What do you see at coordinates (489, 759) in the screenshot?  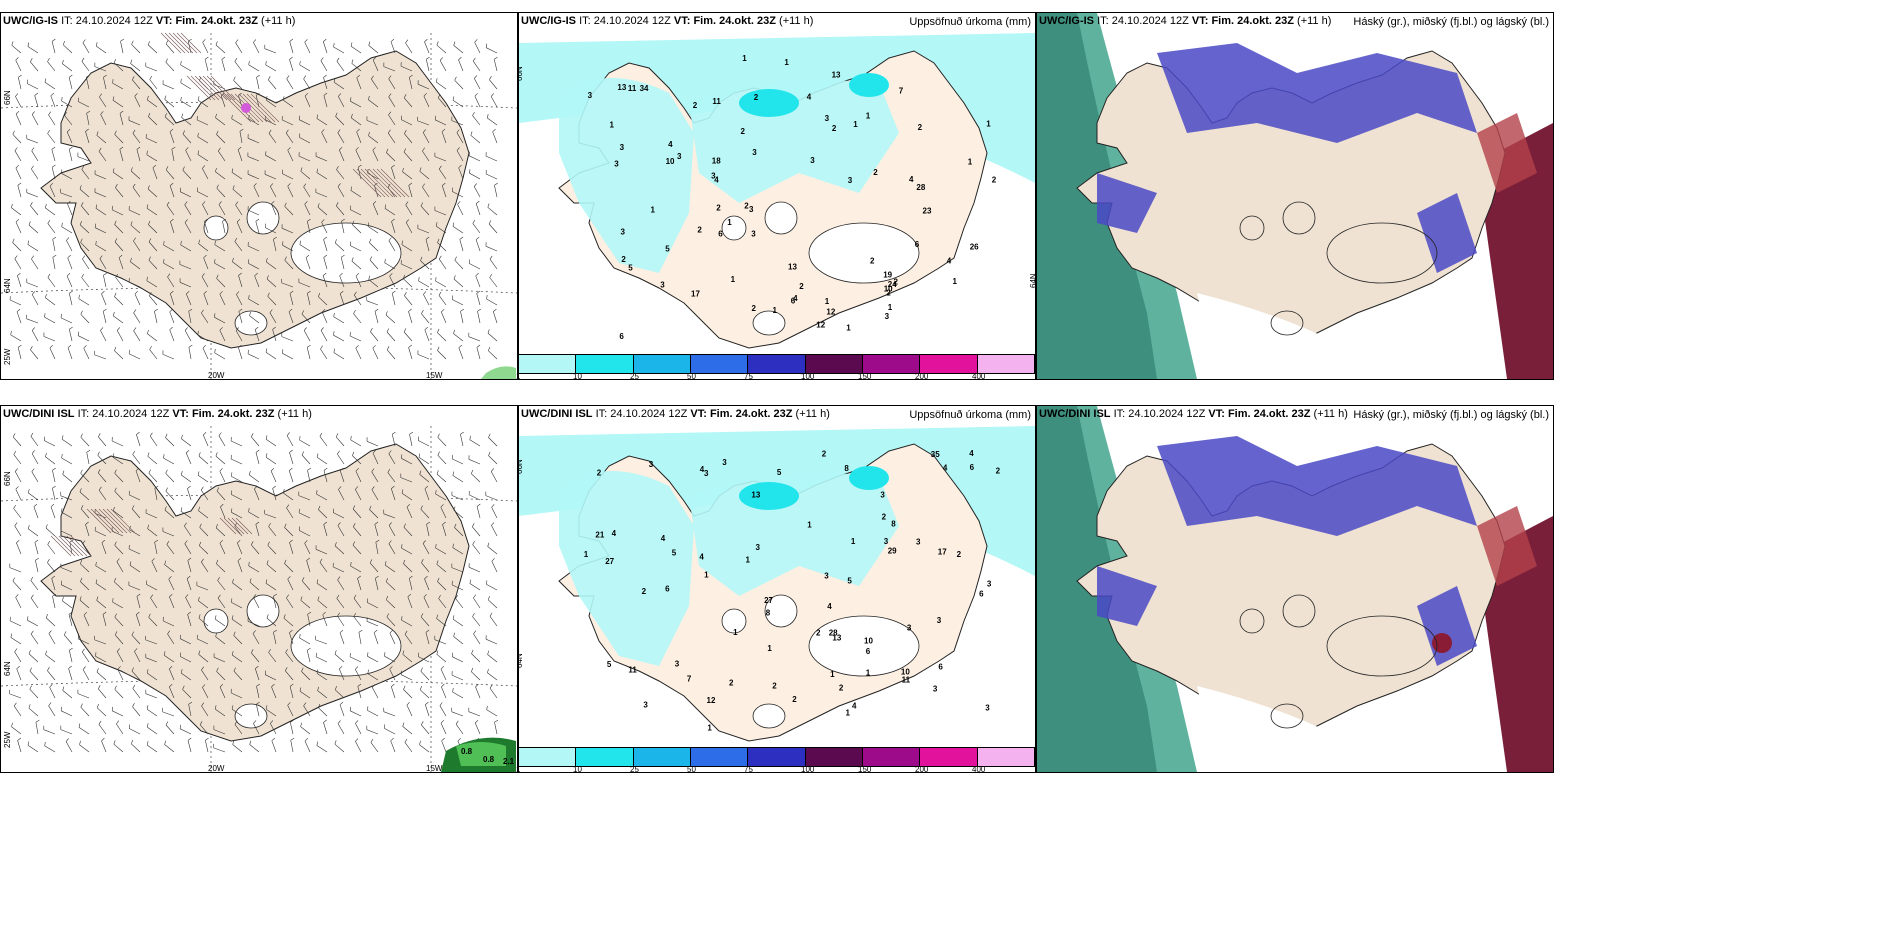 I see `wind-value-label: 0.8` at bounding box center [489, 759].